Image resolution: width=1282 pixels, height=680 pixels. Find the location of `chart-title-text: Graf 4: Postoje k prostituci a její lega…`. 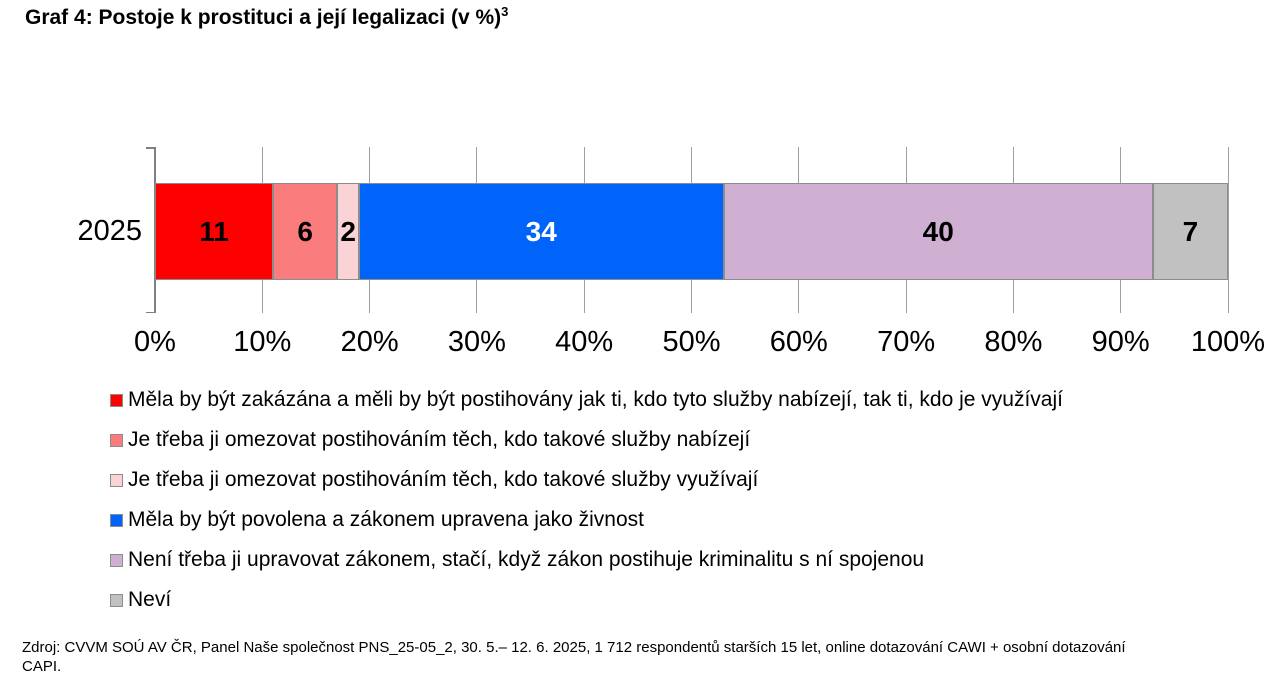

chart-title-text: Graf 4: Postoje k prostituci a její lega… is located at coordinates (263, 17).